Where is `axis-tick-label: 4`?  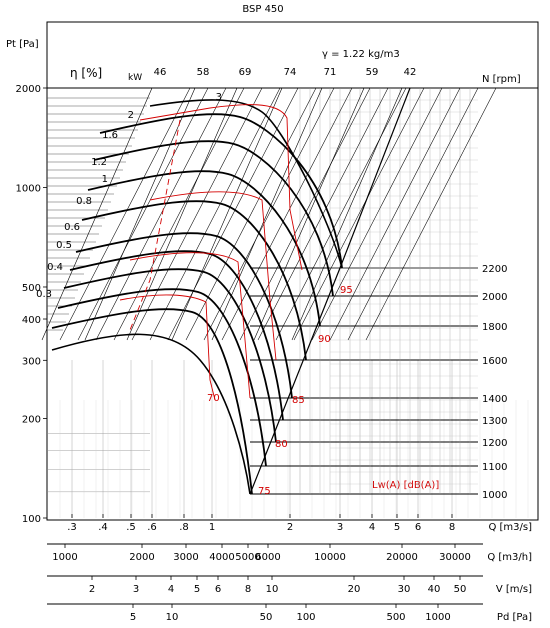 axis-tick-label: 4 is located at coordinates (372, 527).